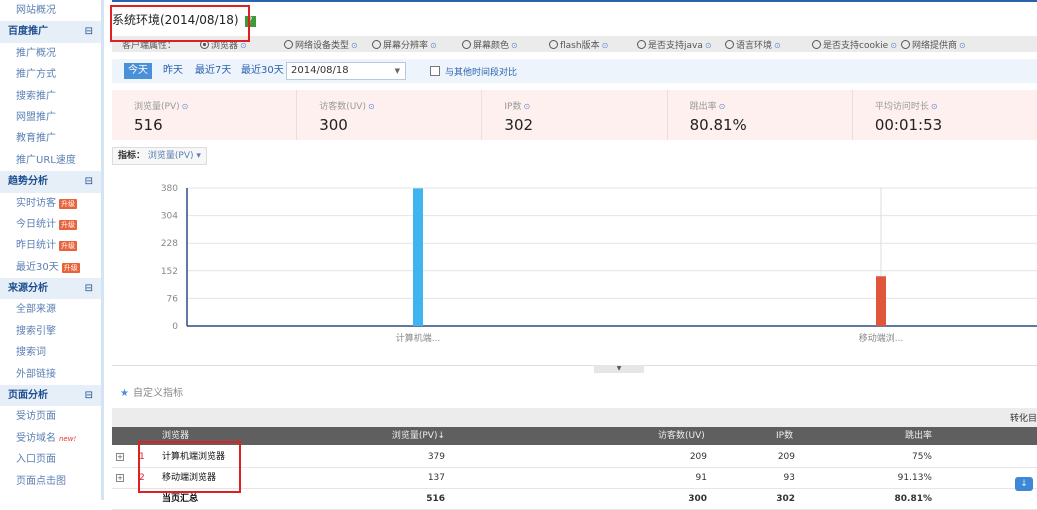  I want to click on attribute-option-radio: 网络提供商 ⊙, so click(933, 44).